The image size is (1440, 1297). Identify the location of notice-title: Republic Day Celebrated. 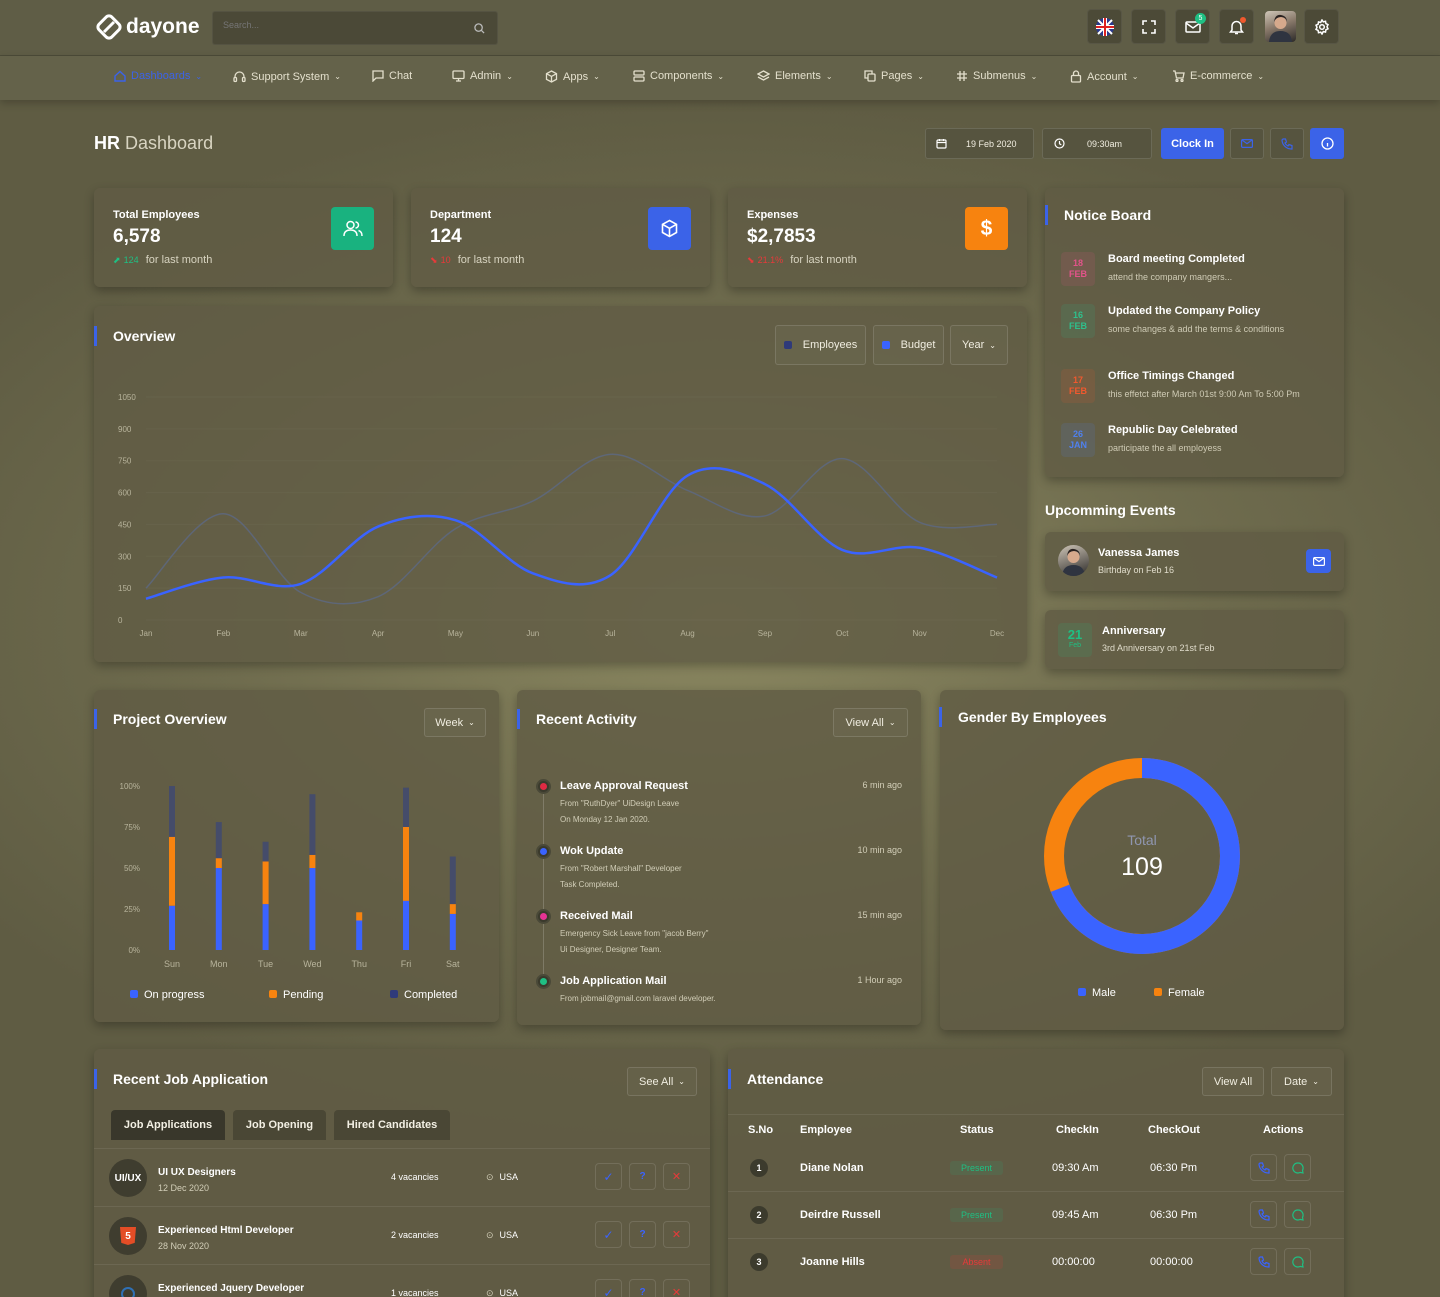
(1173, 430).